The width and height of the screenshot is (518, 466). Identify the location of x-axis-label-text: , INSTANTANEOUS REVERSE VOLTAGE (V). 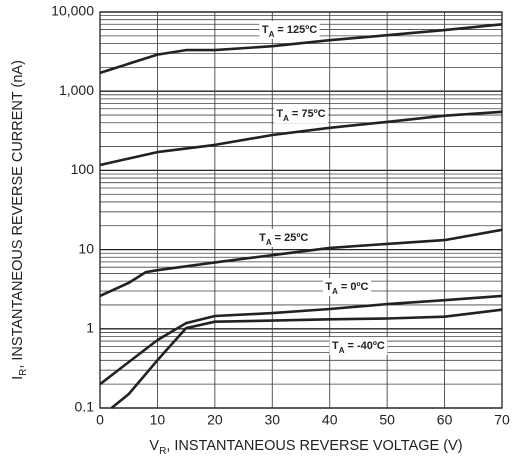
(314, 446).